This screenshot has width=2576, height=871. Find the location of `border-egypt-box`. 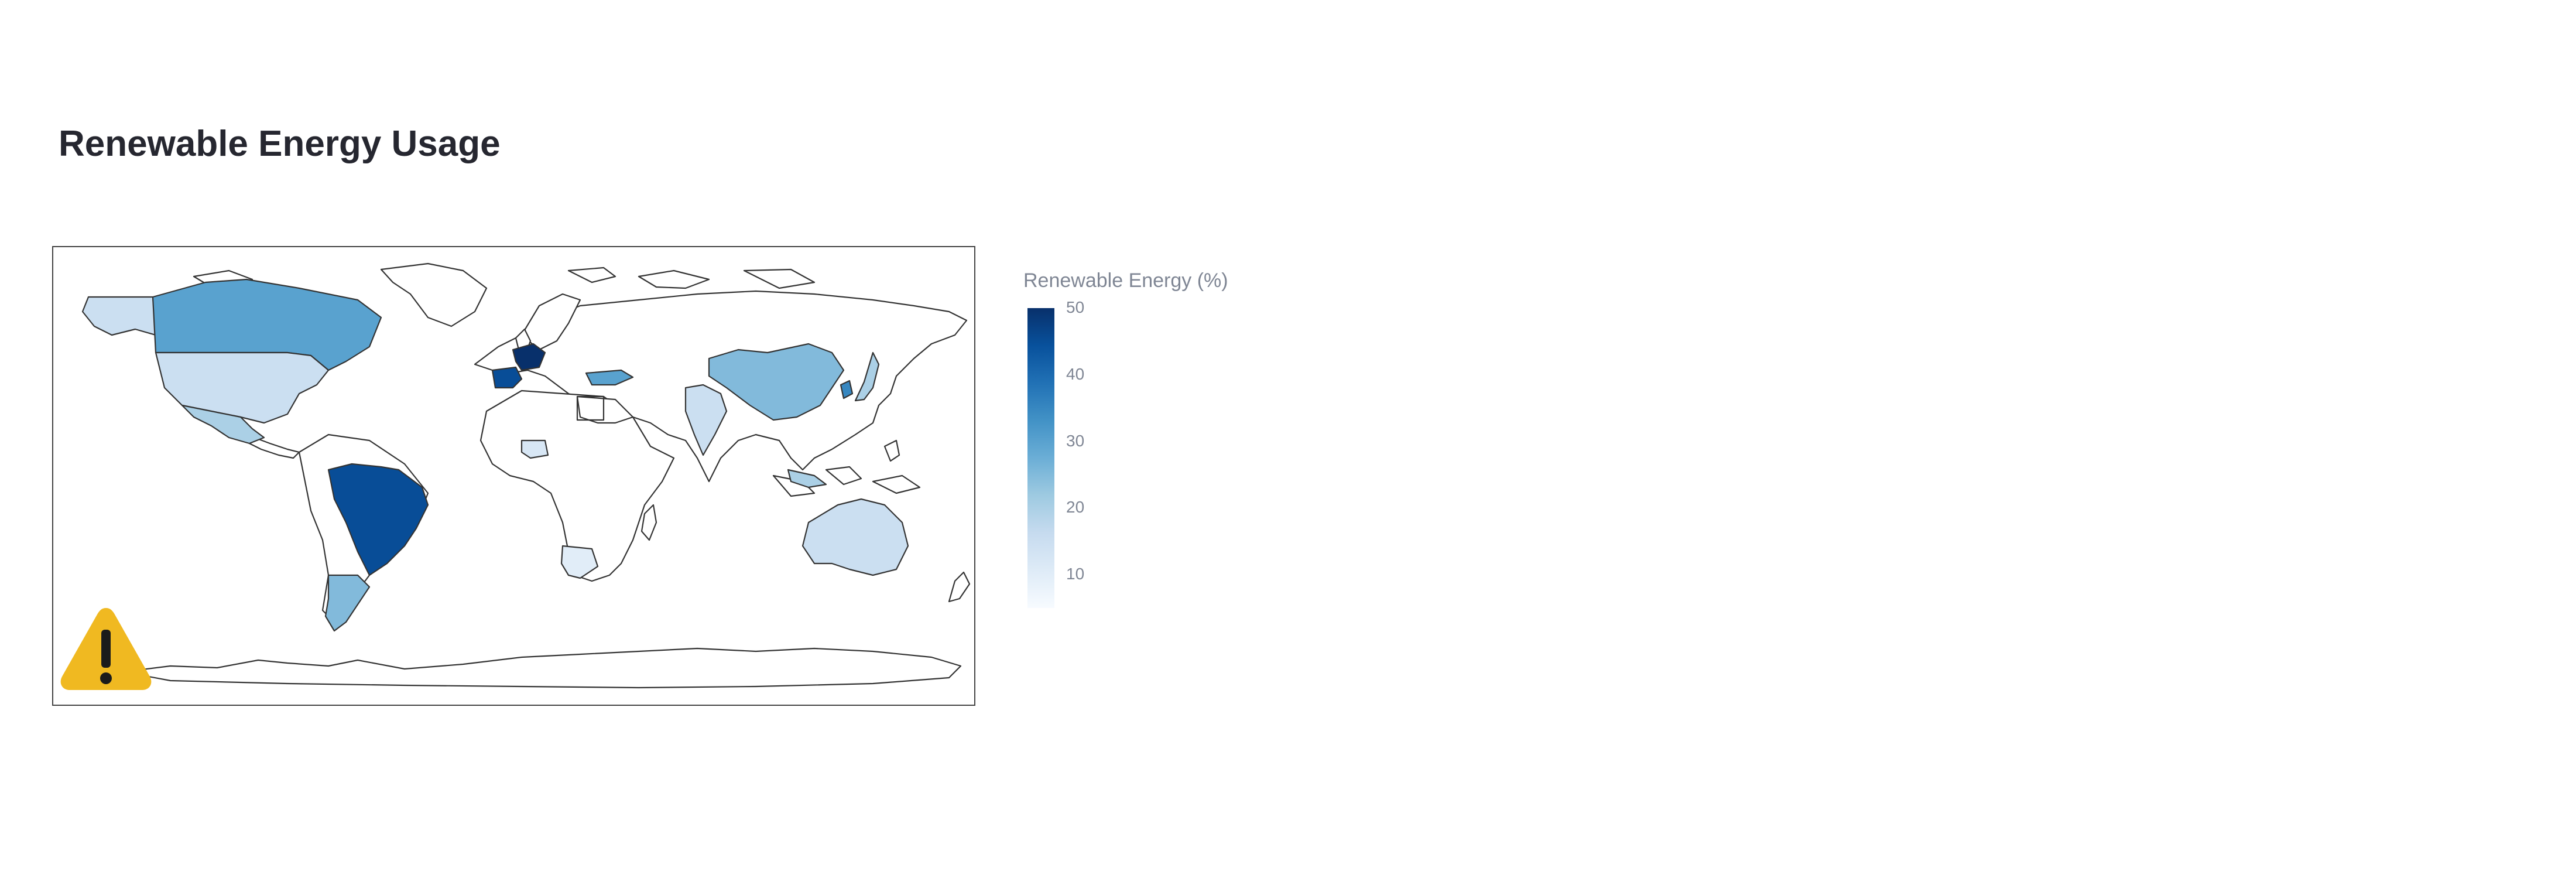

border-egypt-box is located at coordinates (590, 408).